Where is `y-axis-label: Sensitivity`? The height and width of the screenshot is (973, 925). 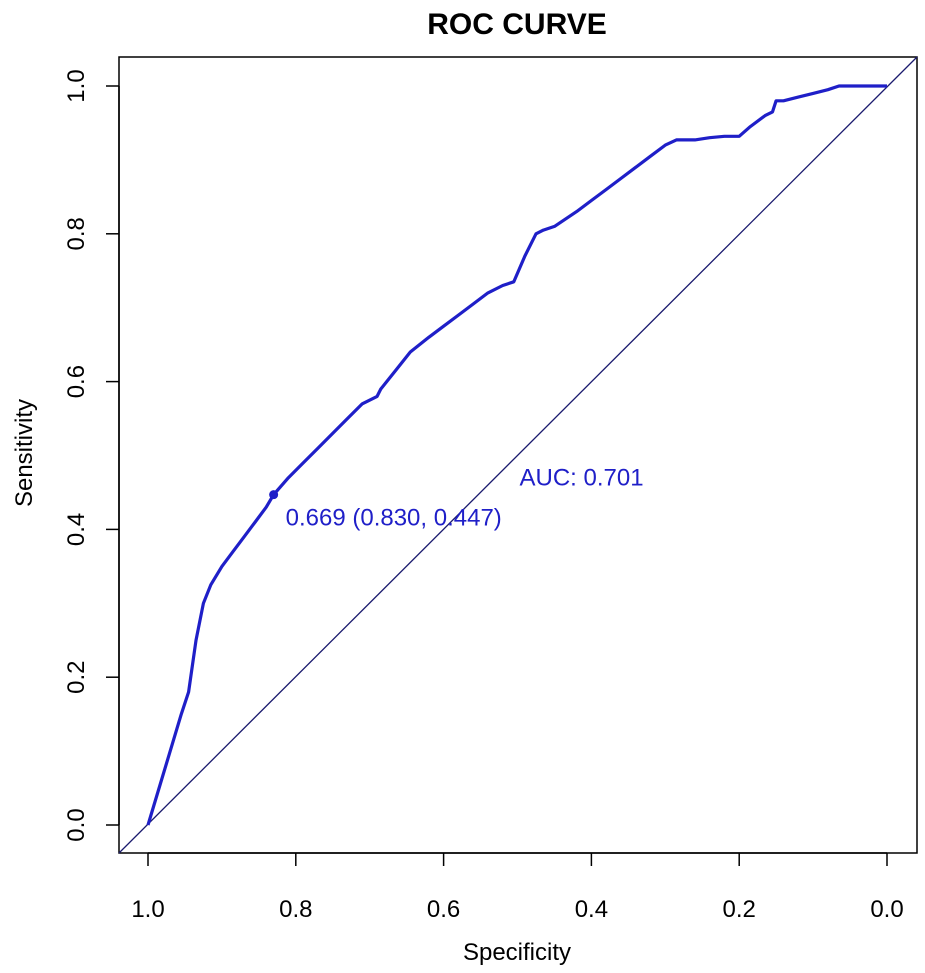
y-axis-label: Sensitivity is located at coordinates (24, 453).